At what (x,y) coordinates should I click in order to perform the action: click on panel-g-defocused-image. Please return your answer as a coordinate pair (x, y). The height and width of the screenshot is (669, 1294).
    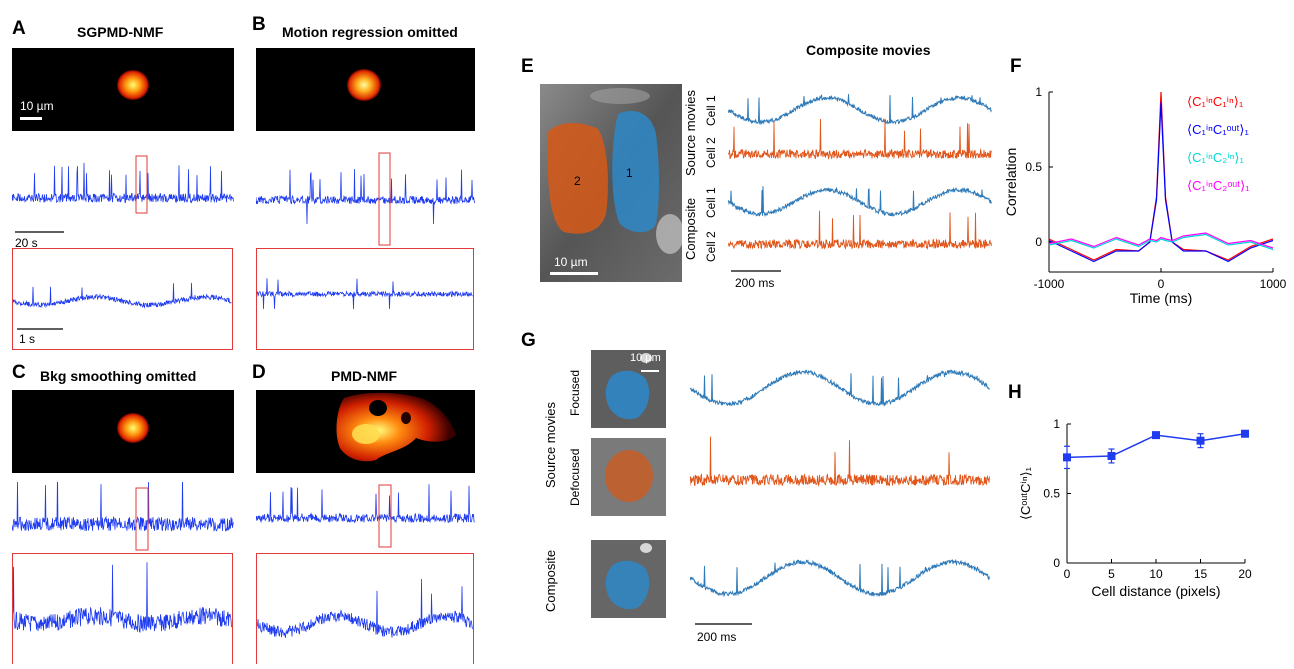
    Looking at the image, I should click on (628, 477).